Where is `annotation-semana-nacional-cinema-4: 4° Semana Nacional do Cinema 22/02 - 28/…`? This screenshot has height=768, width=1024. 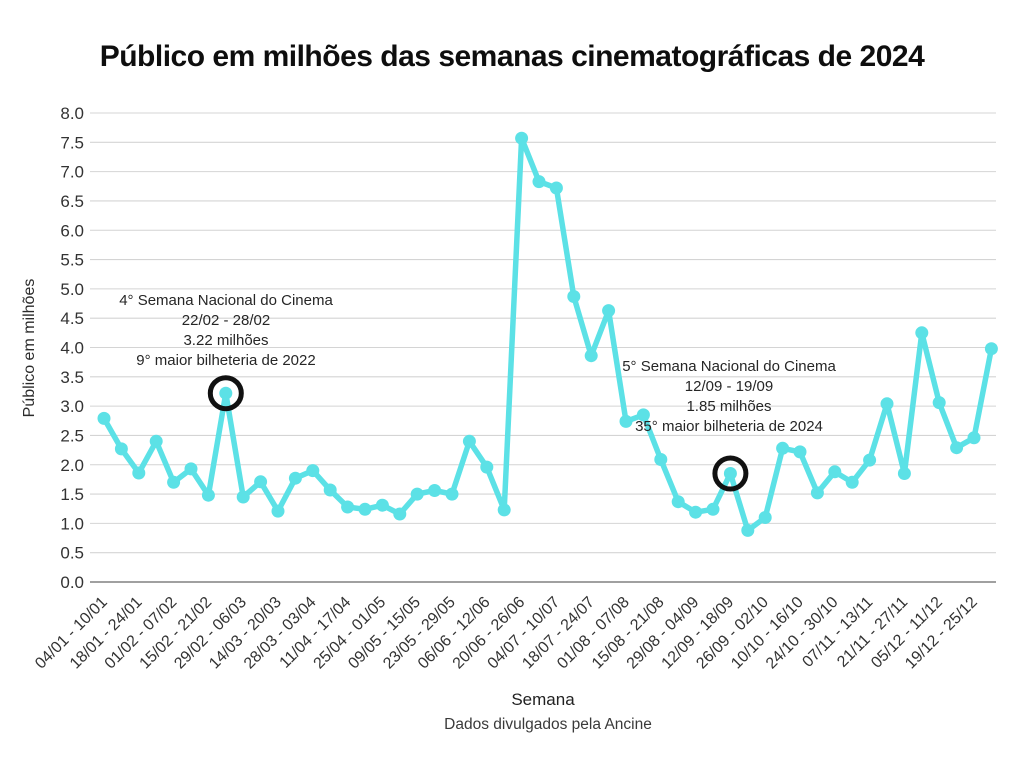 annotation-semana-nacional-cinema-4: 4° Semana Nacional do Cinema 22/02 - 28/… is located at coordinates (226, 331).